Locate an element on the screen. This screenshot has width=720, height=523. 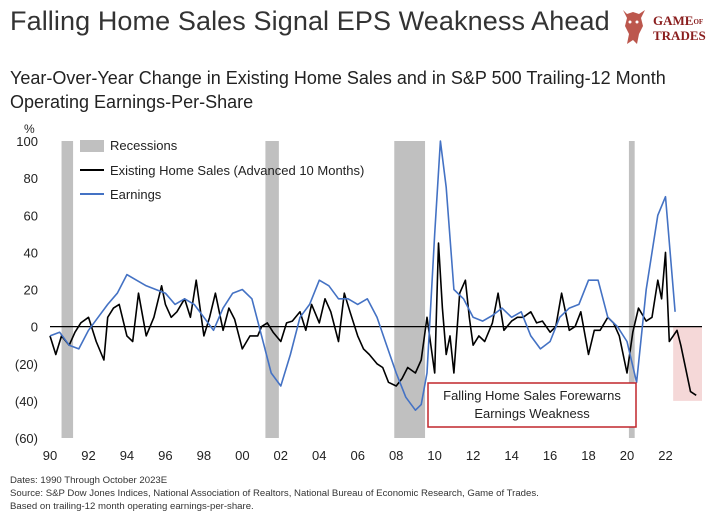
x-tick-label: 10 is located at coordinates (434, 455).